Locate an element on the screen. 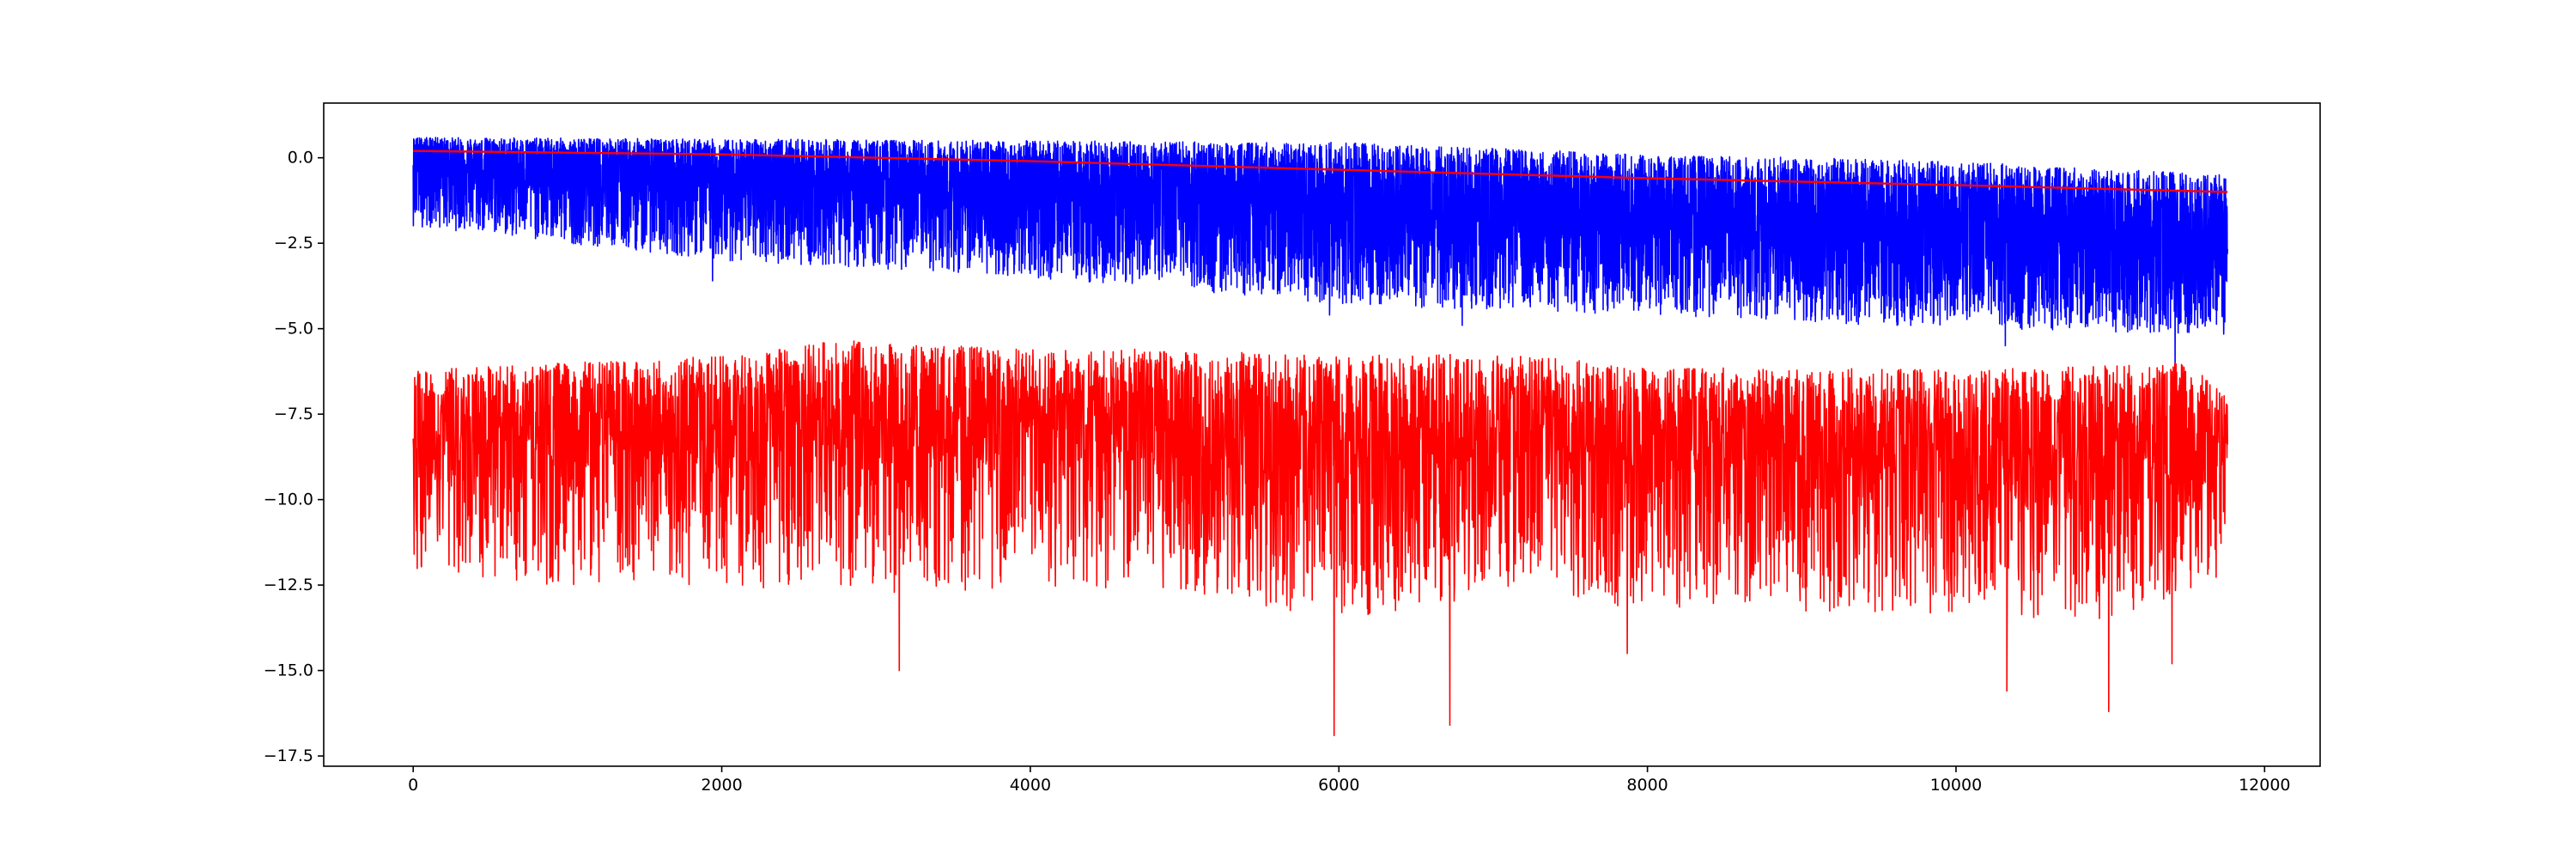 The image size is (2576, 859). x-tick-label: 10000 is located at coordinates (1956, 786).